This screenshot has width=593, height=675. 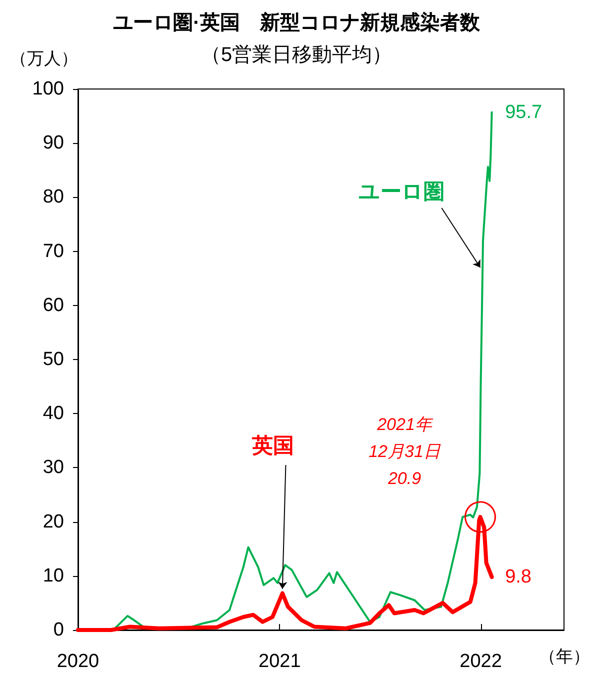 I want to click on annotation: 2021年 12月31日 20.9, so click(x=405, y=451).